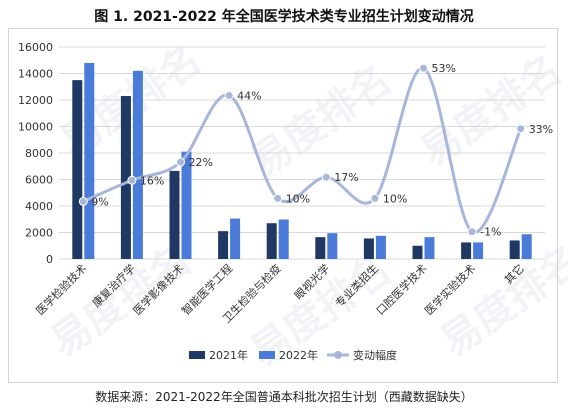 Image resolution: width=568 pixels, height=408 pixels. What do you see at coordinates (35, 74) in the screenshot?
I see `y-tick-label: 14000` at bounding box center [35, 74].